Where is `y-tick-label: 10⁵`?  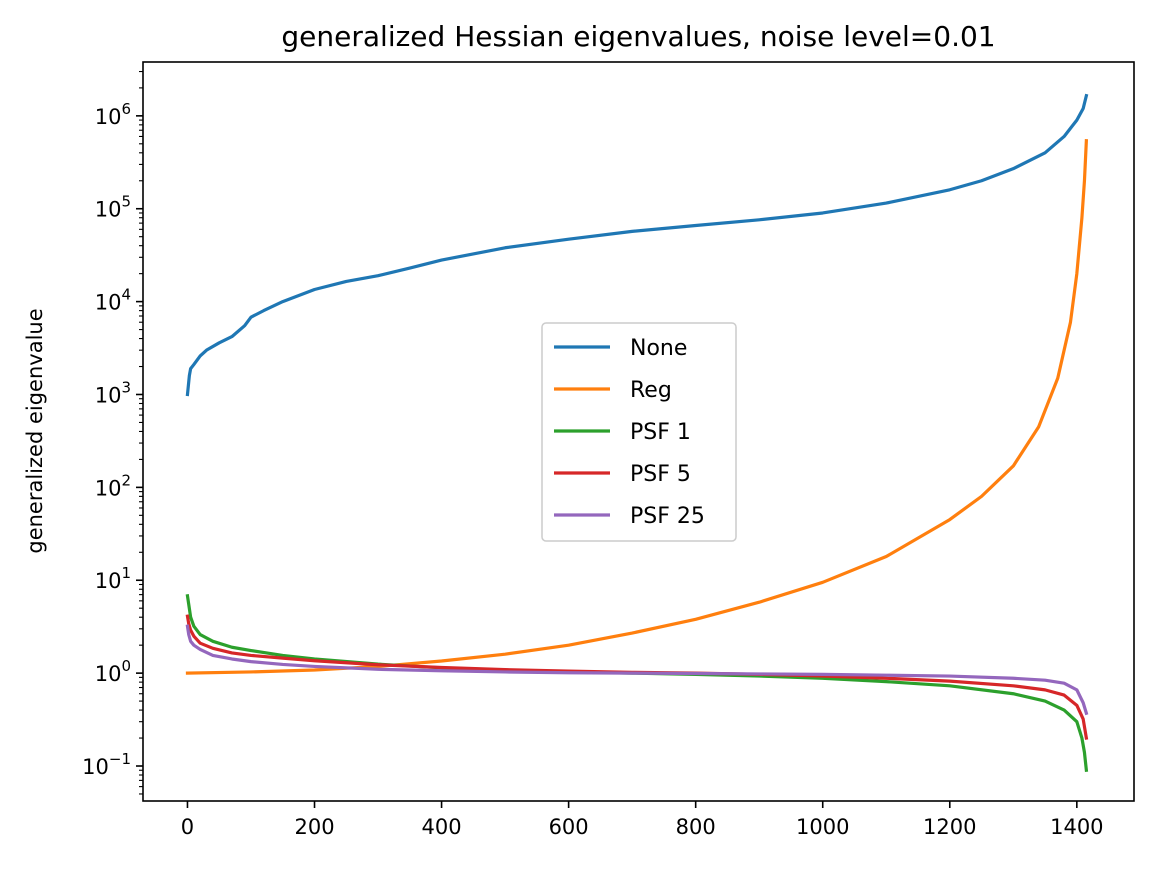
y-tick-label: 10⁵ is located at coordinates (113, 207).